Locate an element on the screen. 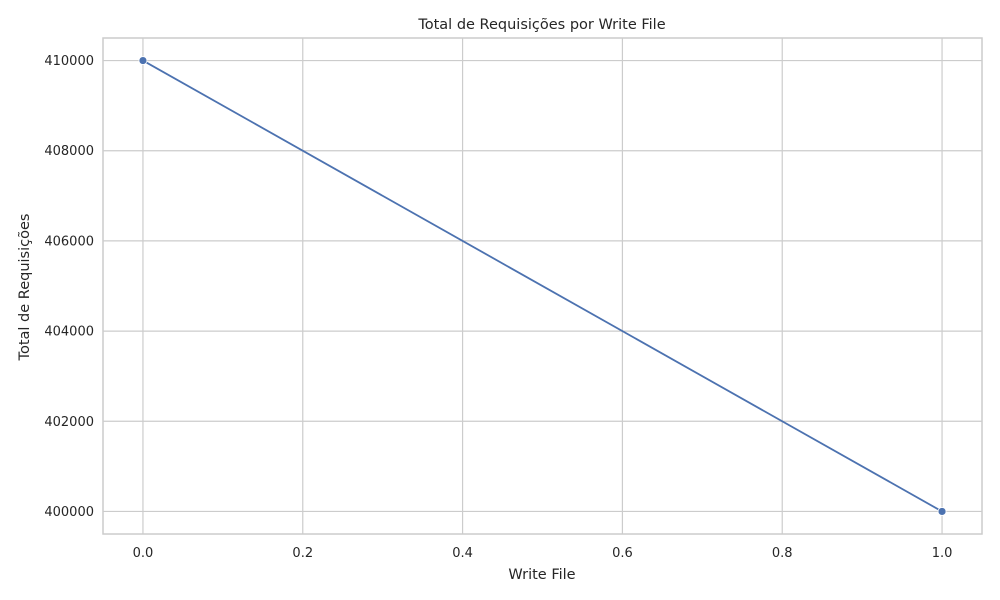  y-tick-label: 406000 is located at coordinates (69, 241).